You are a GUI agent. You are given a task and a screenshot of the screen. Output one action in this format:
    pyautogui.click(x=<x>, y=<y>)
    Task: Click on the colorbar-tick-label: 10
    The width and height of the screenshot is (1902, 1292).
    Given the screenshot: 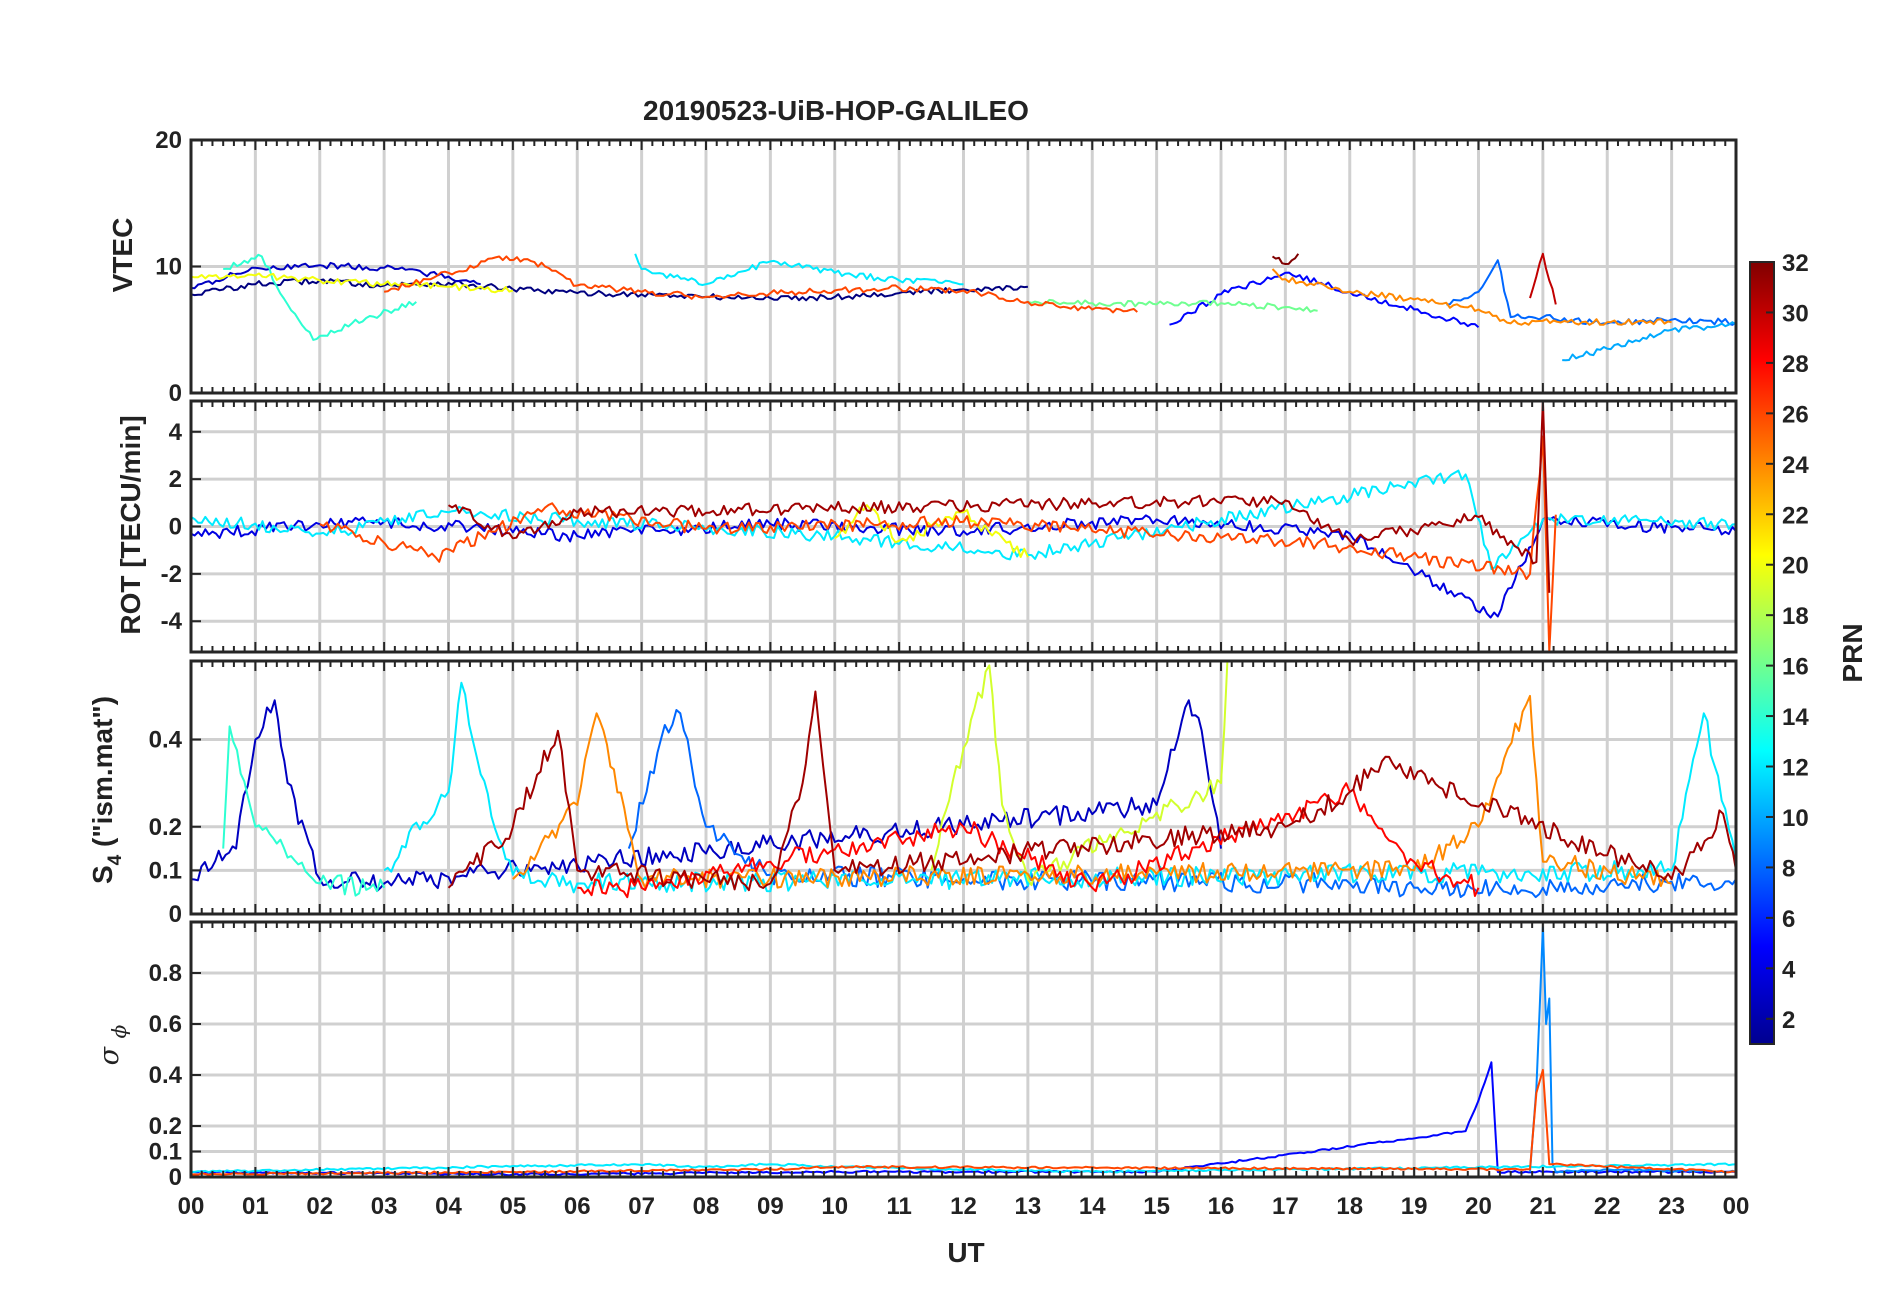 What is the action you would take?
    pyautogui.click(x=1795, y=818)
    